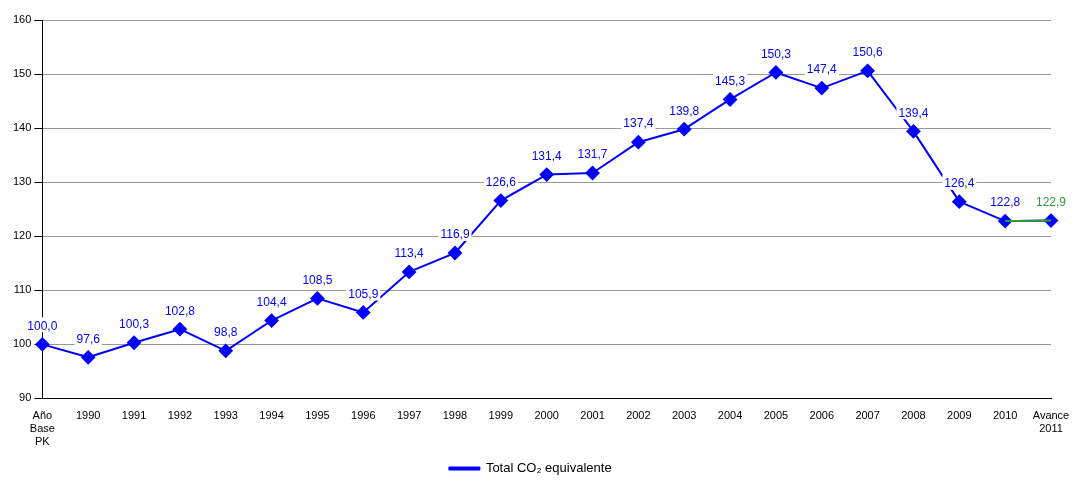 The height and width of the screenshot is (495, 1091). What do you see at coordinates (1005, 202) in the screenshot?
I see `data-label: 122,8` at bounding box center [1005, 202].